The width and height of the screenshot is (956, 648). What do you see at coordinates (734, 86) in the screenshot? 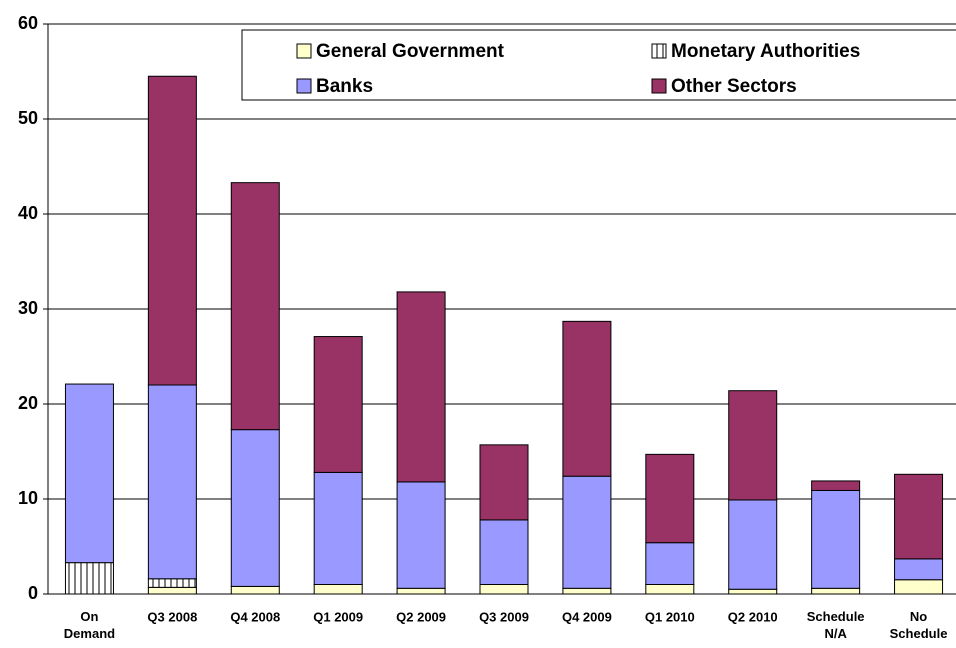
I see `legend-label: Other Sectors` at bounding box center [734, 86].